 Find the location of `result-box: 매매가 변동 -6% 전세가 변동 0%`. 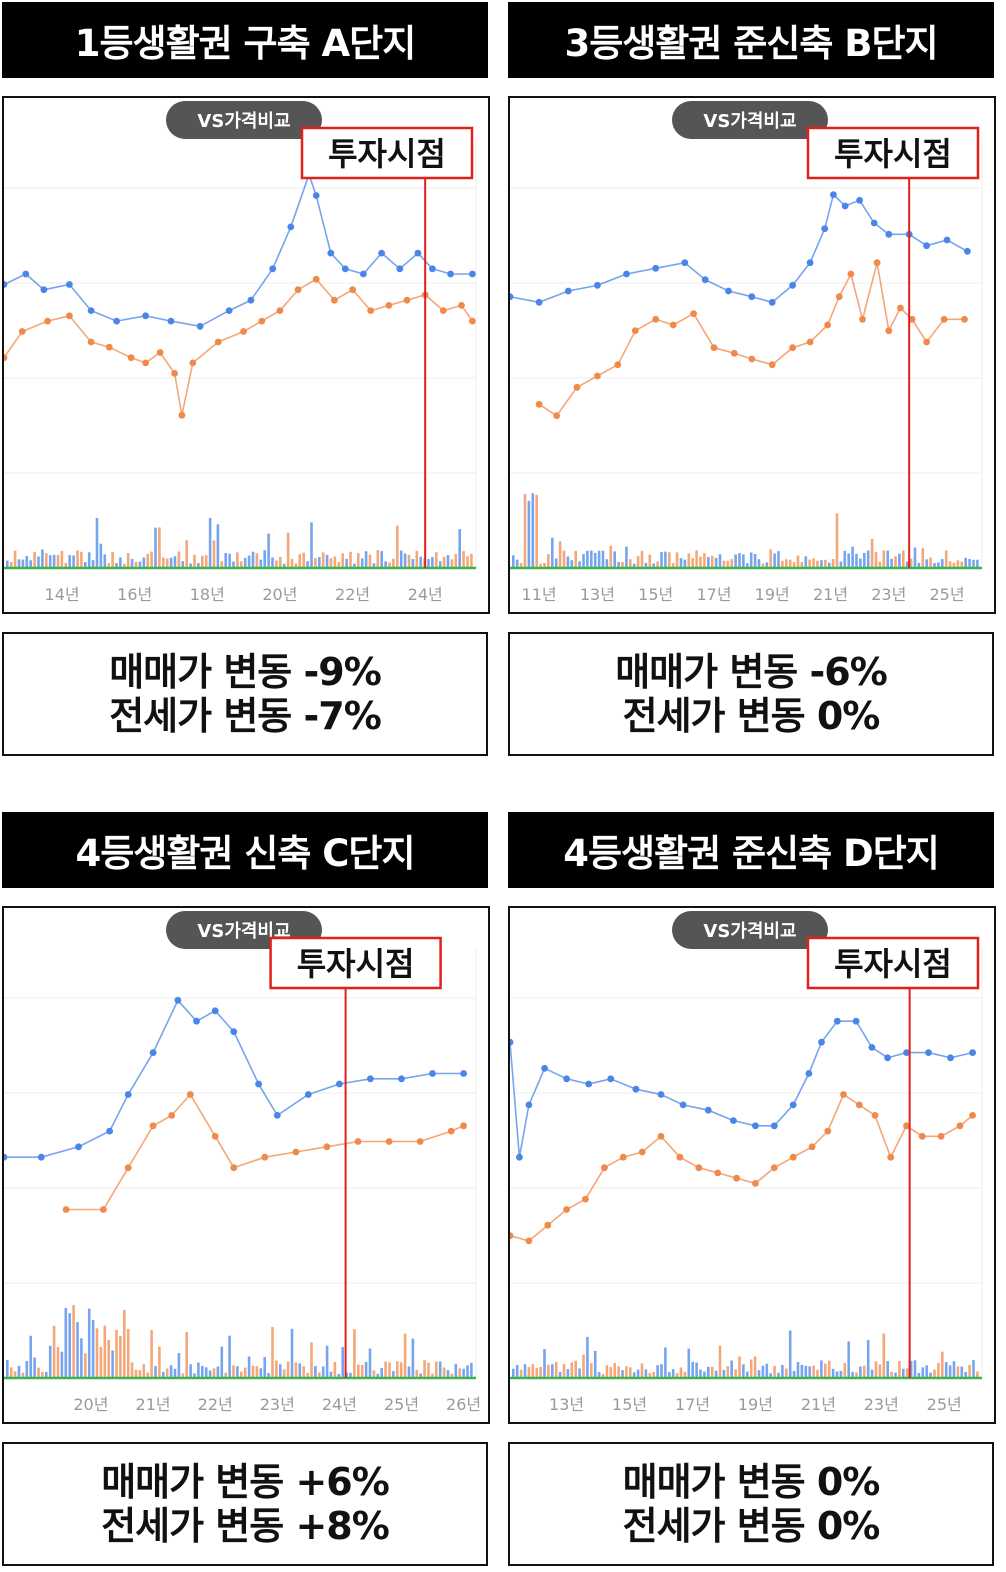

result-box: 매매가 변동 -6% 전세가 변동 0% is located at coordinates (751, 694).